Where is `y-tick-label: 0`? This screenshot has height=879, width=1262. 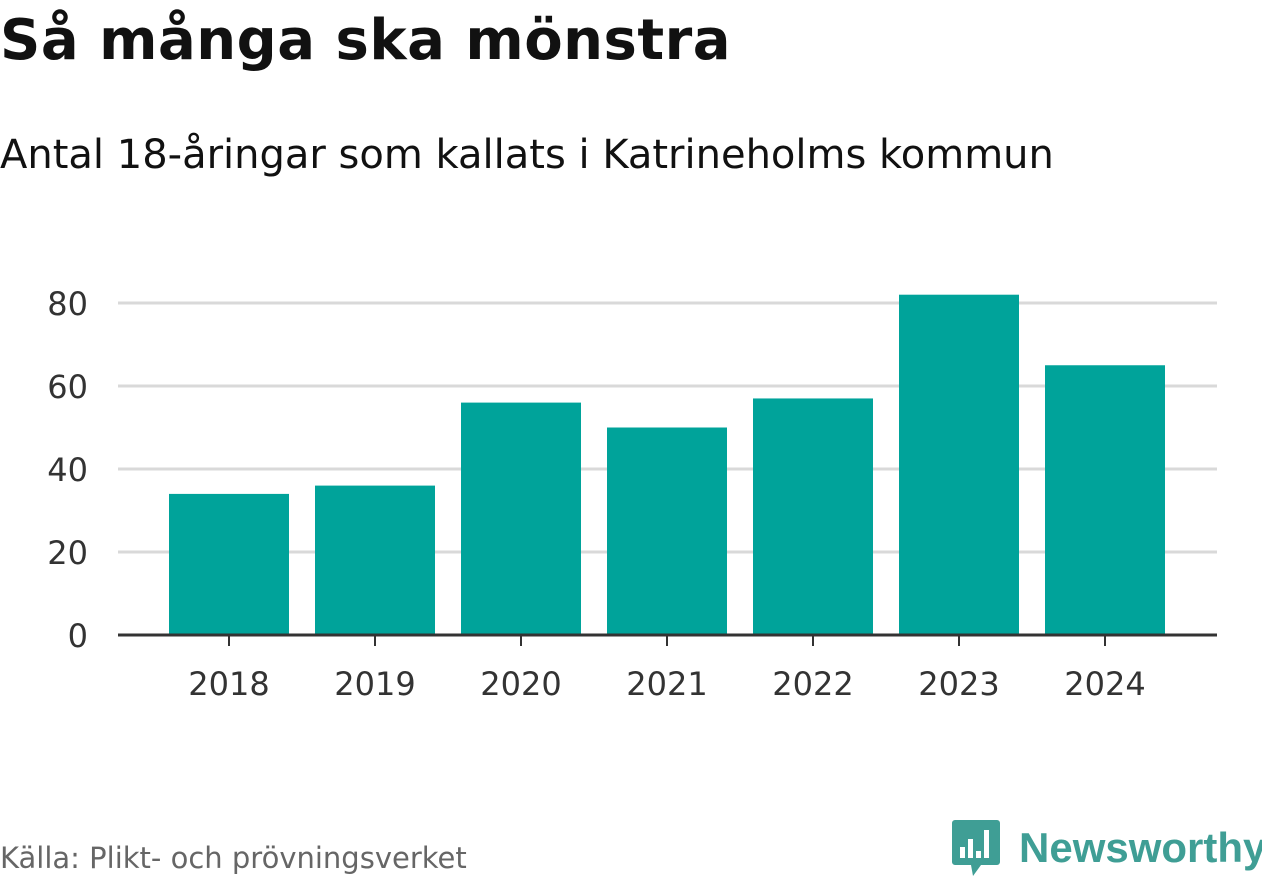 y-tick-label: 0 is located at coordinates (78, 636).